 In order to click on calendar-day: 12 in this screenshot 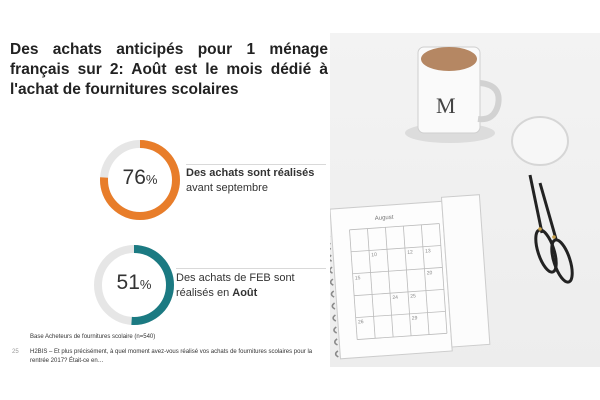, I will do `click(410, 252)`.